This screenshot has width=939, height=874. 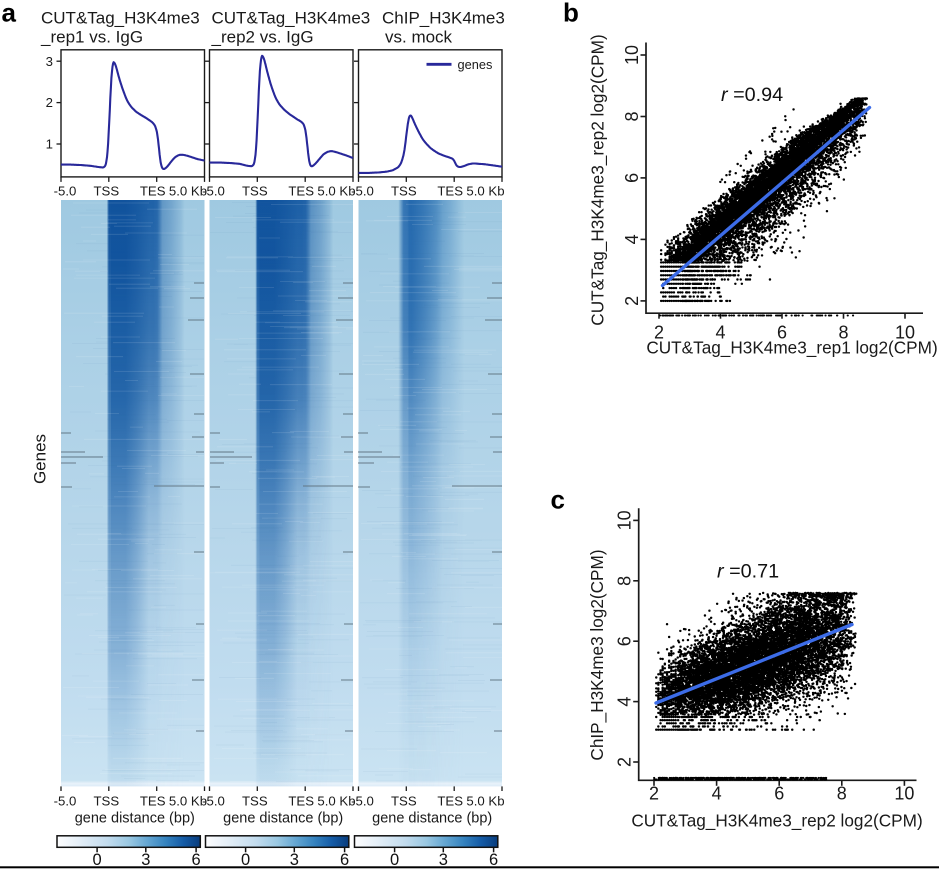 What do you see at coordinates (791, 348) in the screenshot?
I see `svg-text: CUT&Tag_H3K4me3_rep1 log2(CPM)` at bounding box center [791, 348].